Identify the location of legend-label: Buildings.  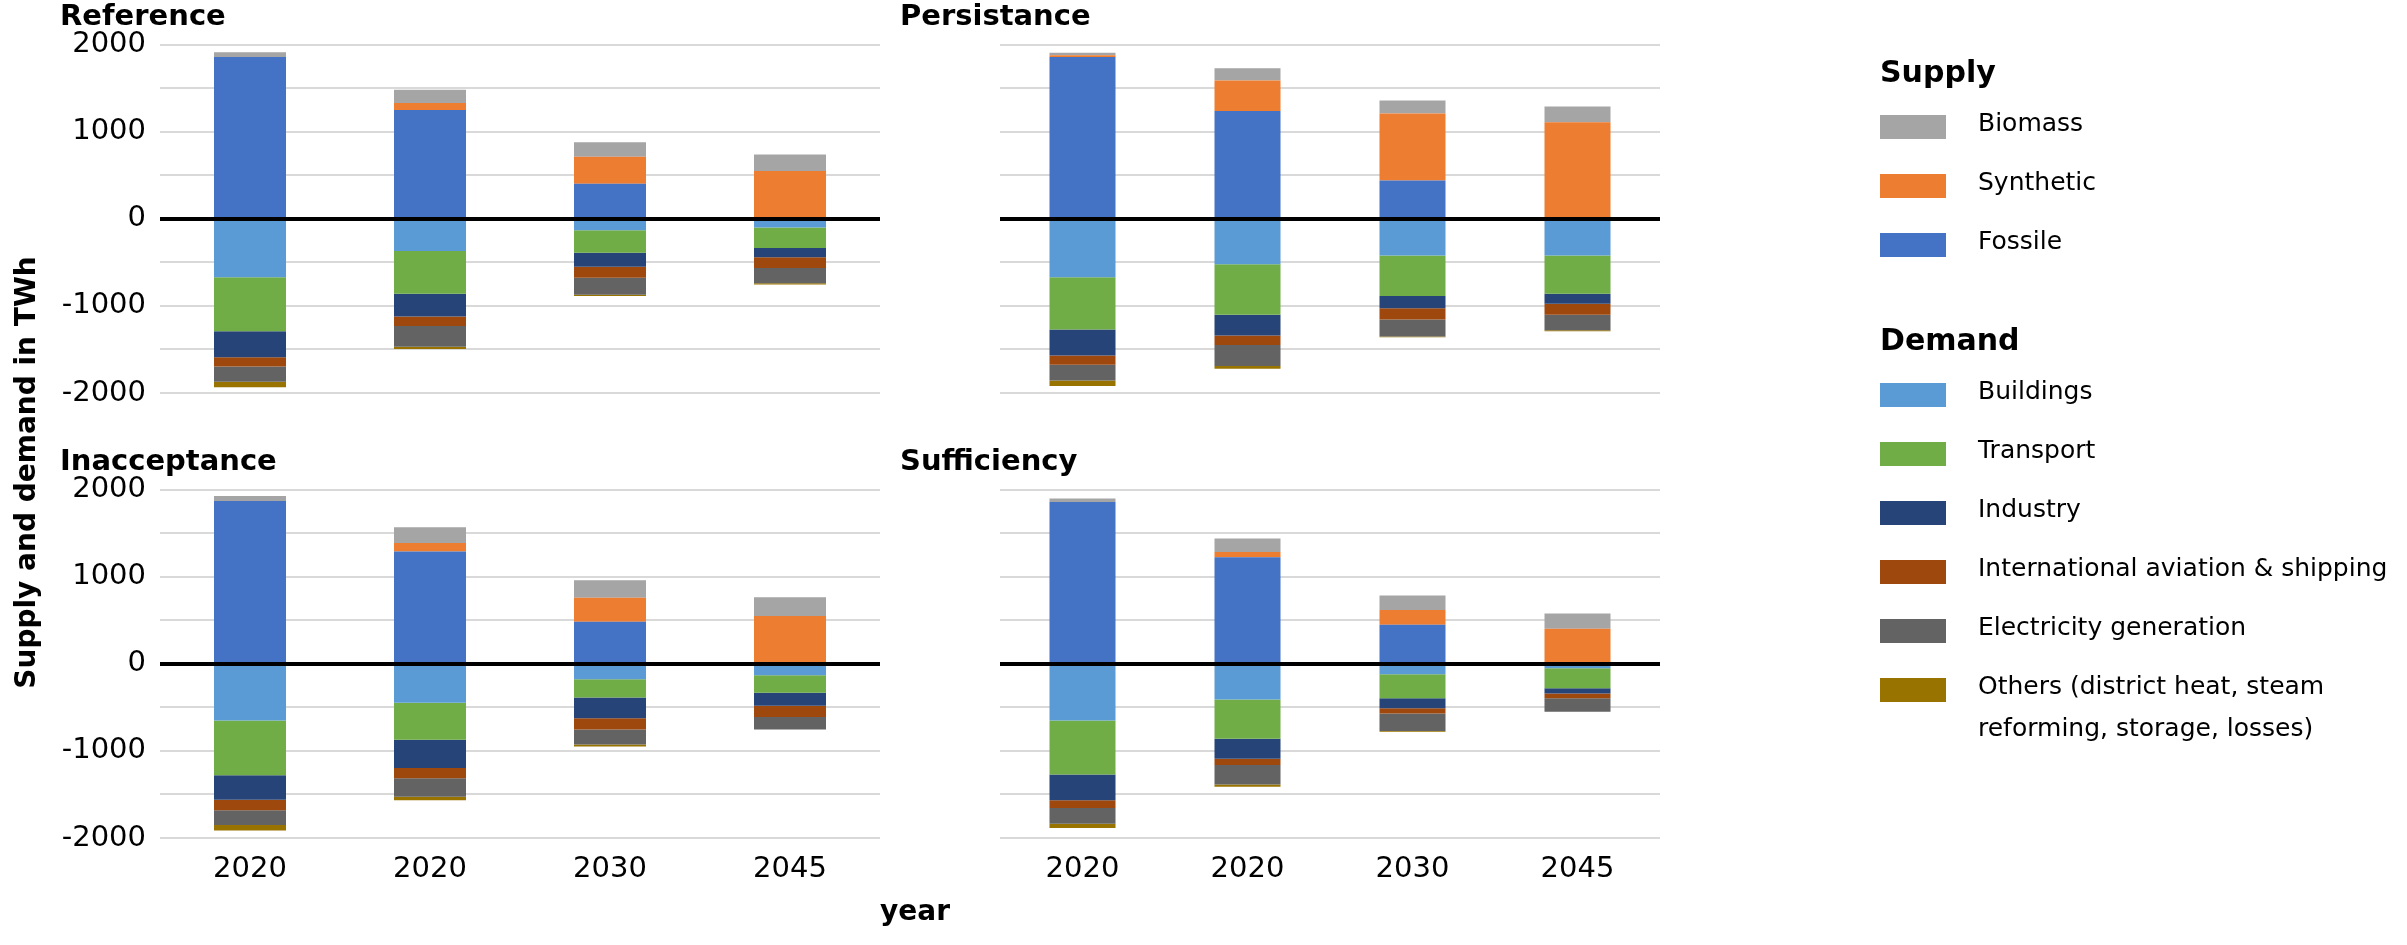
(2036, 391).